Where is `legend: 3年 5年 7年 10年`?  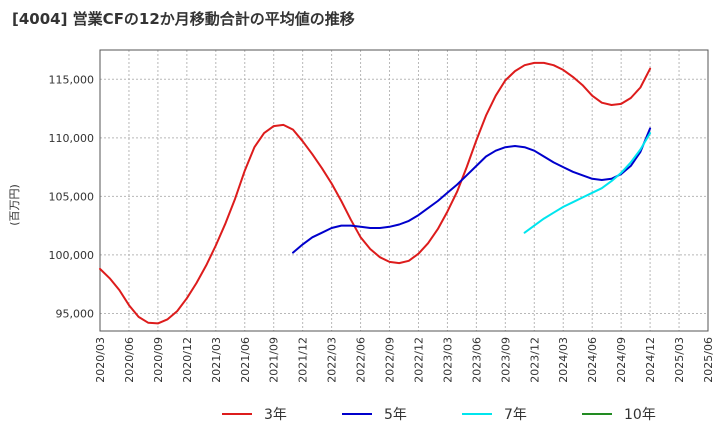
legend: 3年 5年 7年 10年 is located at coordinates (439, 415).